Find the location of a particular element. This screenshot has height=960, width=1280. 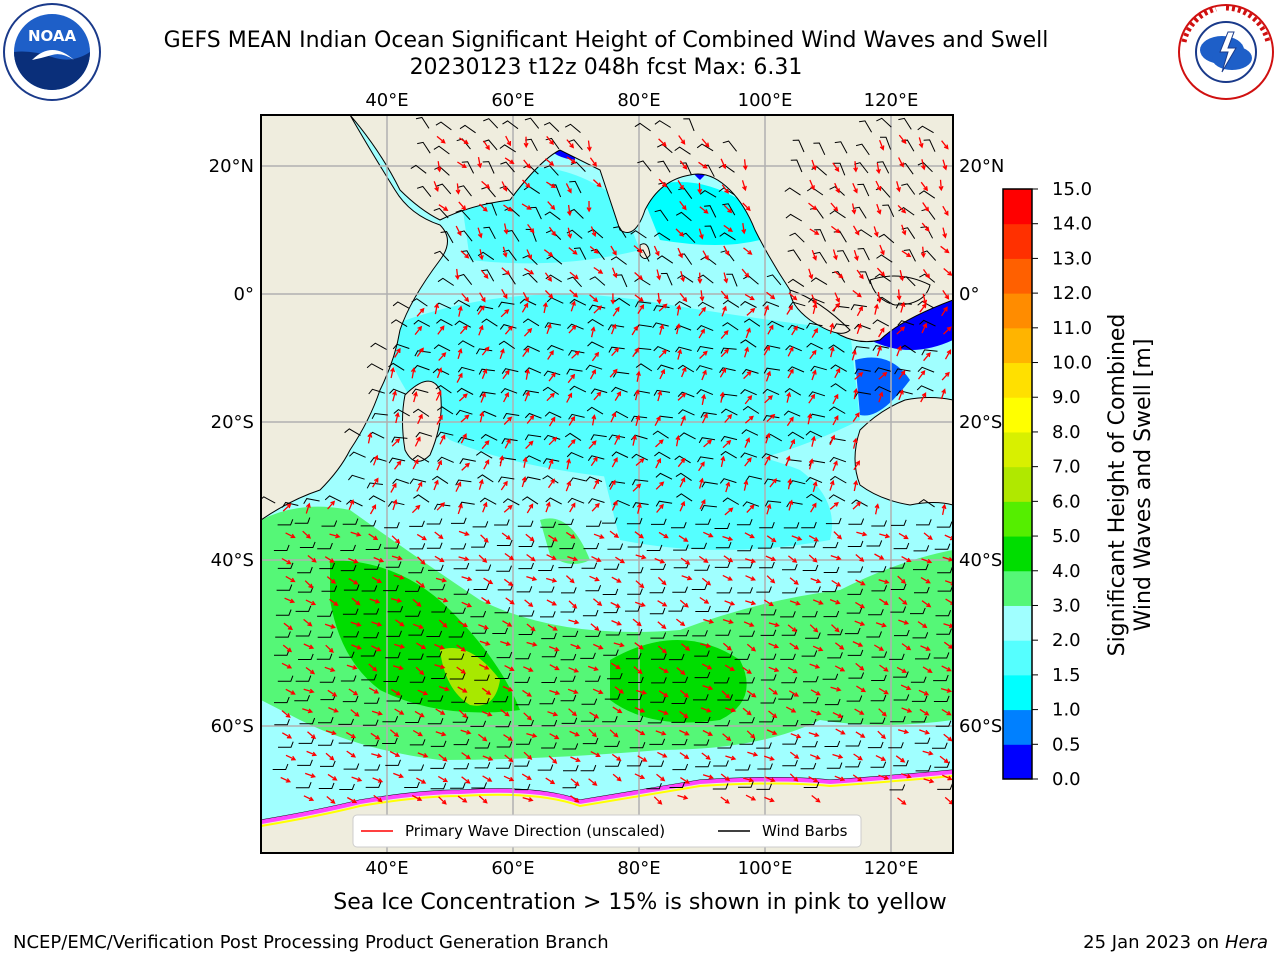

lon-label-bottom-120e: 120°E is located at coordinates (891, 868).